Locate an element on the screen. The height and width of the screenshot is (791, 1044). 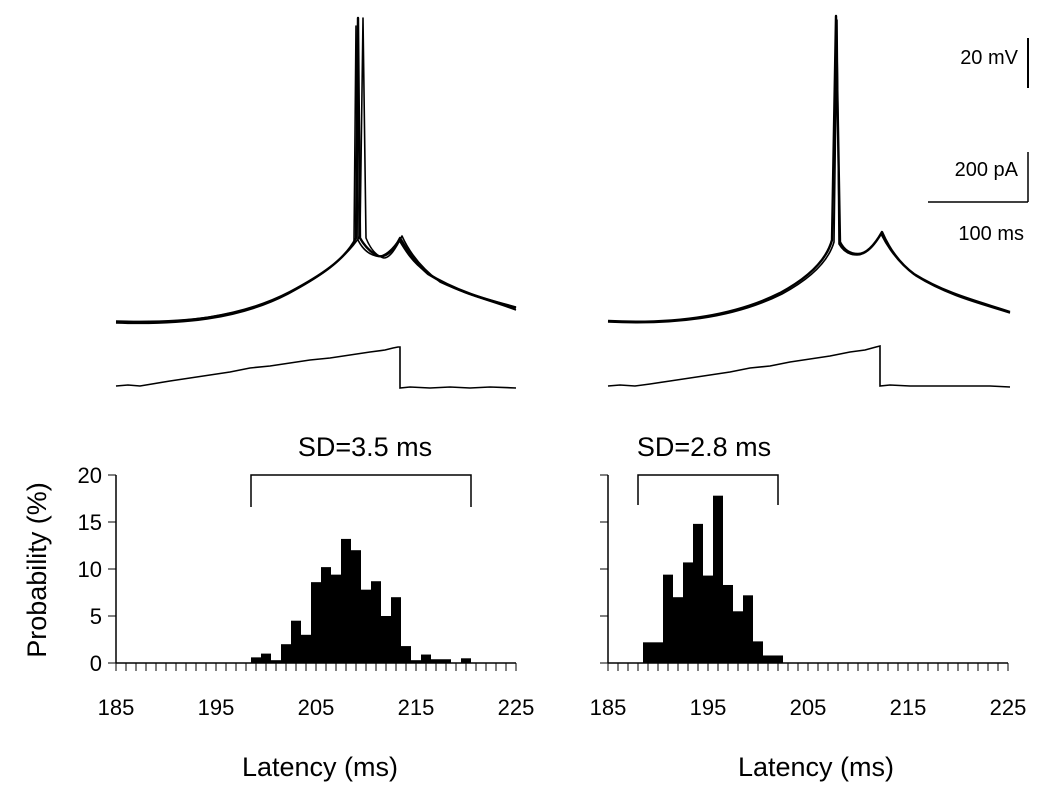
current-ramp-right is located at coordinates (809, 366).